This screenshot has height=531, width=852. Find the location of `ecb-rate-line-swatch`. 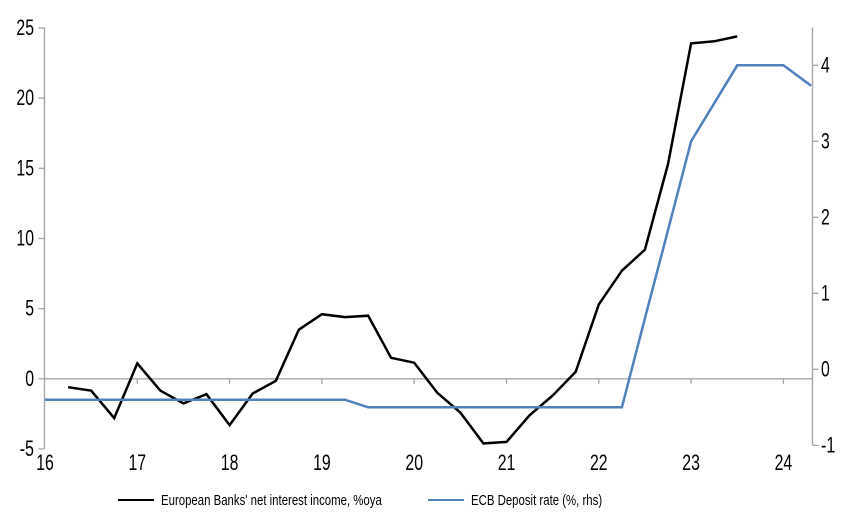

ecb-rate-line-swatch is located at coordinates (446, 500).